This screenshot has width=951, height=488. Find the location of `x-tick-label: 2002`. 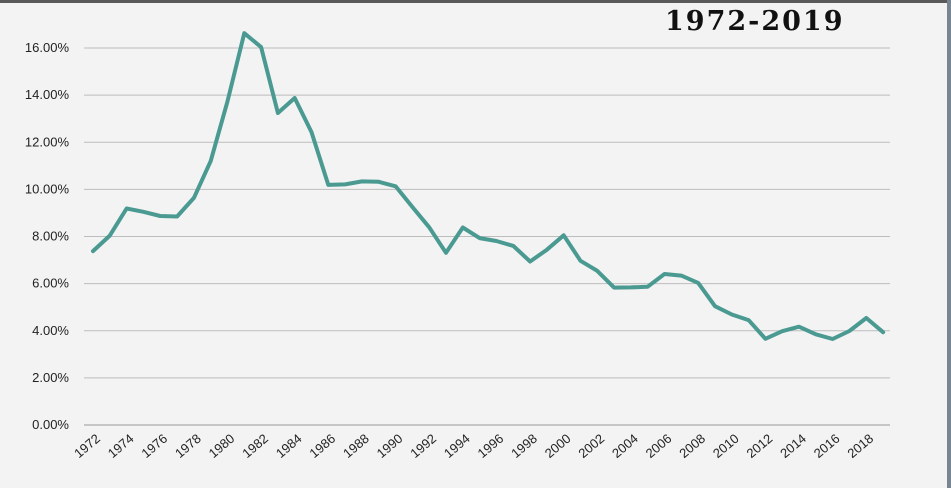

x-tick-label: 2002 is located at coordinates (591, 446).